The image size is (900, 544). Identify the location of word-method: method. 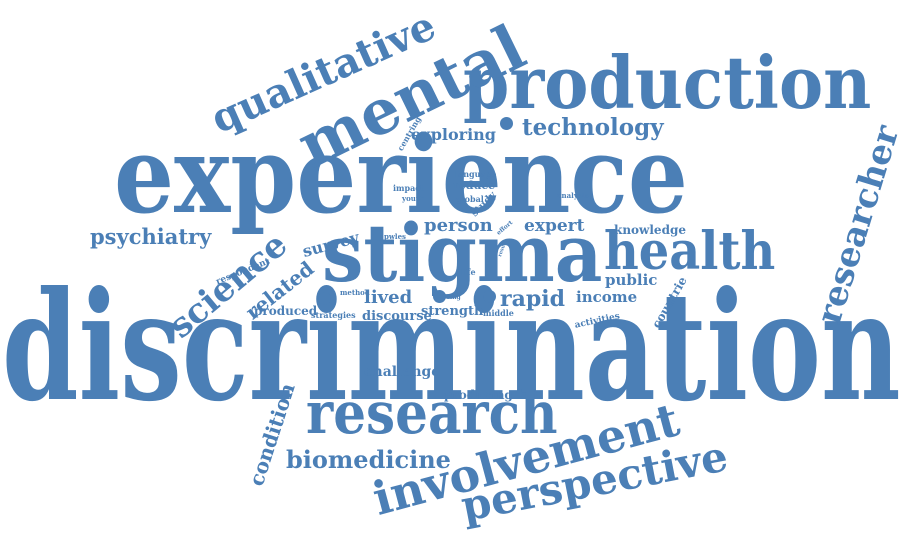
(355, 292).